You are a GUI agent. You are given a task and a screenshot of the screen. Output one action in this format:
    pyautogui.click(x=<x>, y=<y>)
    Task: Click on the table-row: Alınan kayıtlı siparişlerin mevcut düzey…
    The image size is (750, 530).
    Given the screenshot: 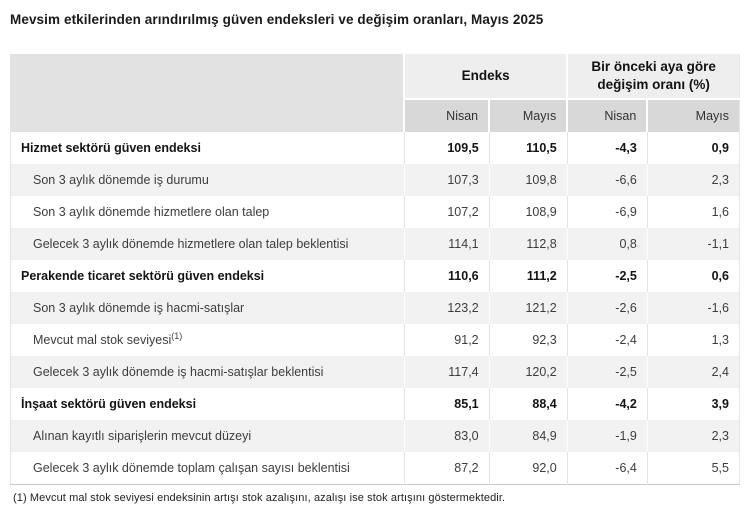 What is the action you would take?
    pyautogui.click(x=375, y=436)
    